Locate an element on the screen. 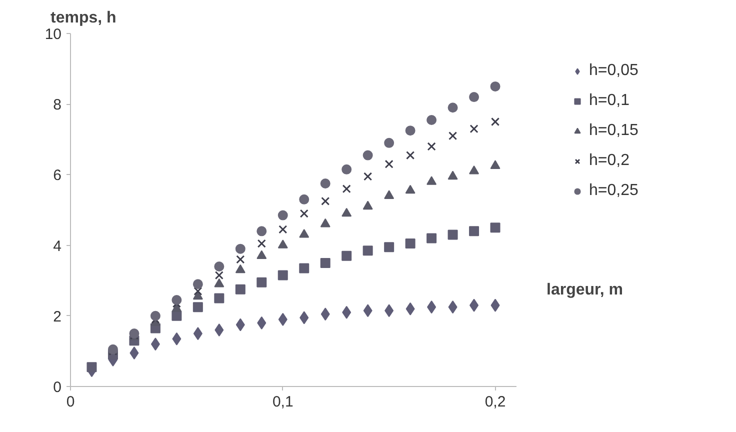 This screenshot has height=432, width=736. x-tick-label: 0,2 is located at coordinates (495, 402).